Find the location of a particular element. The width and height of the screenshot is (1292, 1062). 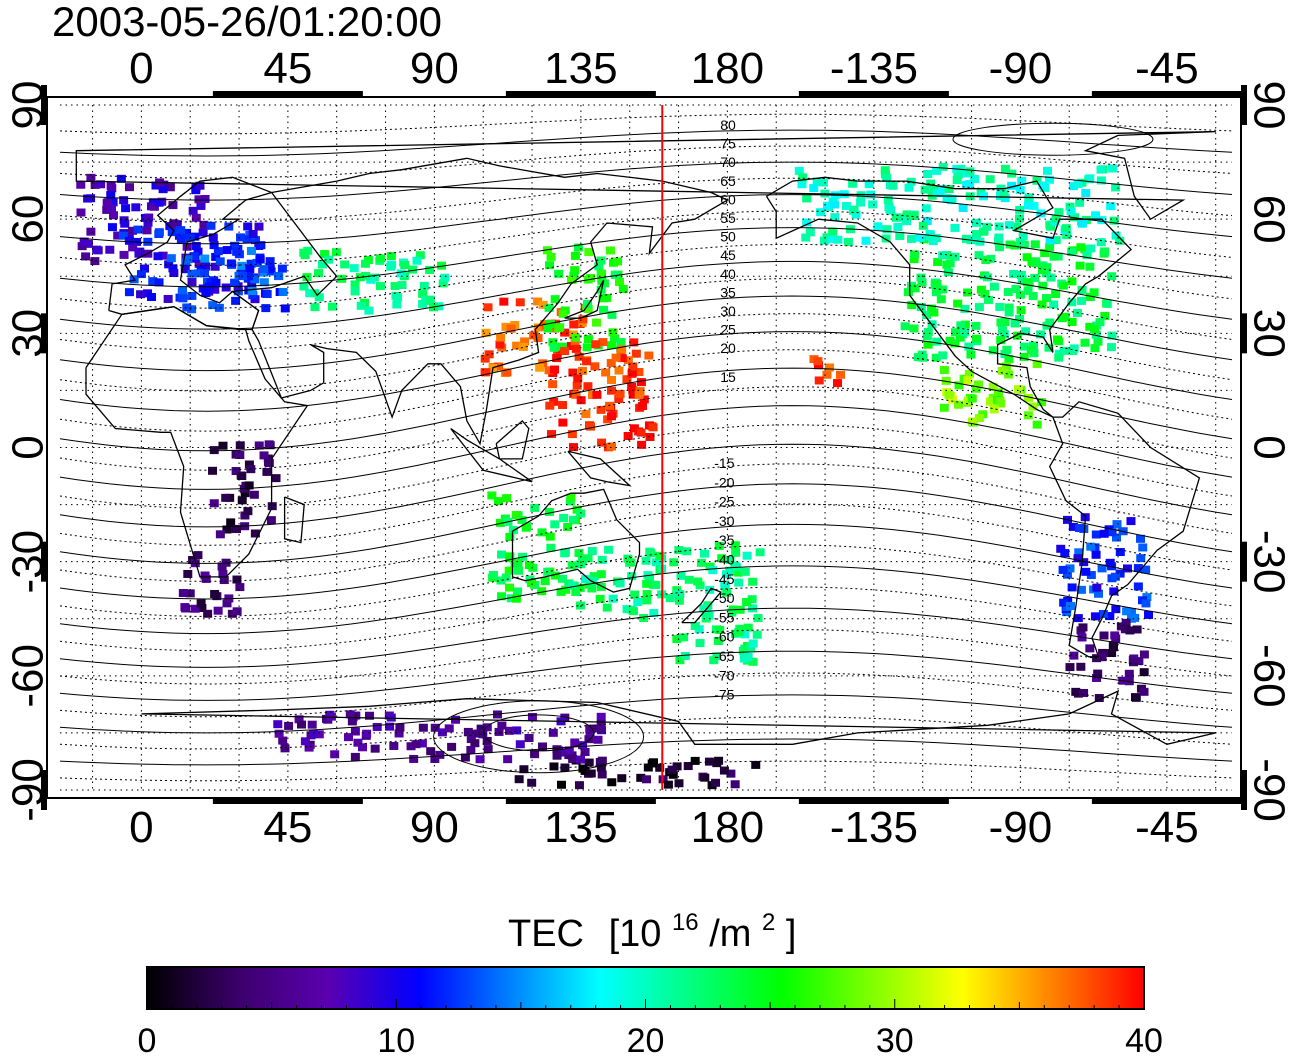

colorbar-title: TEC [10 16 /m 2 ] is located at coordinates (652, 926).